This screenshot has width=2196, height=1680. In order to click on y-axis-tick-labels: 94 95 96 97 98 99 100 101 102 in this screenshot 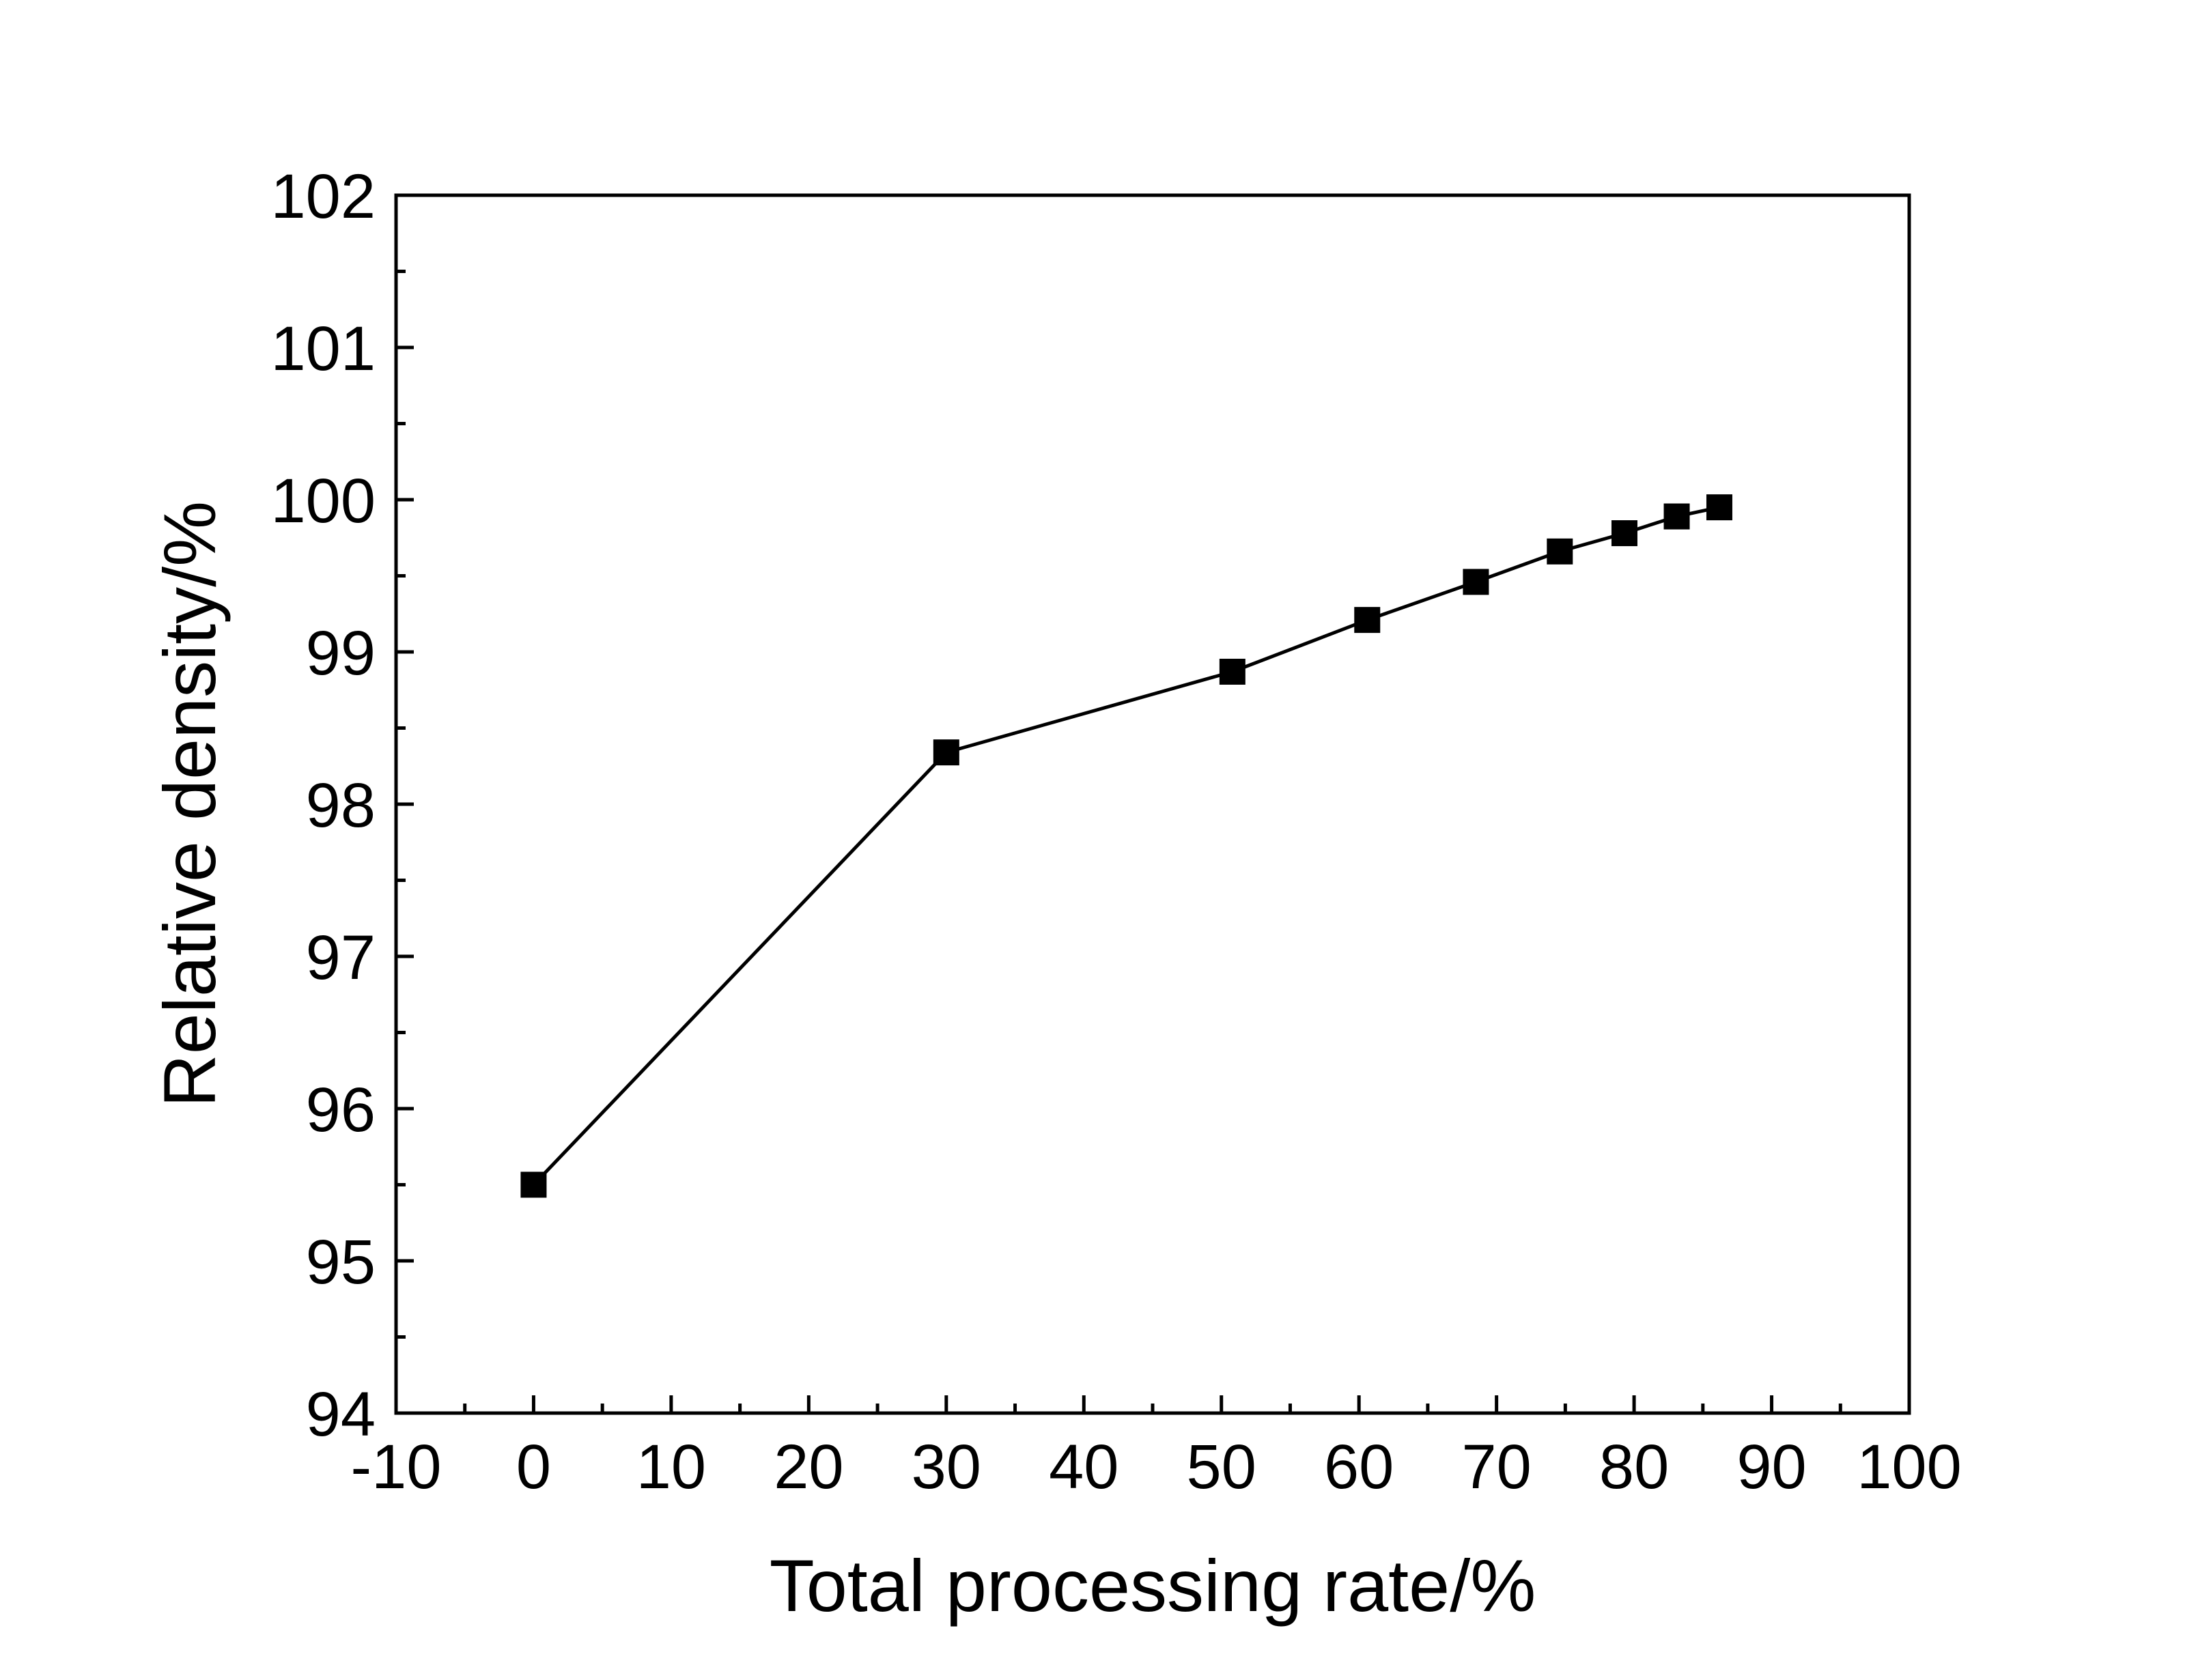, I will do `click(323, 805)`.